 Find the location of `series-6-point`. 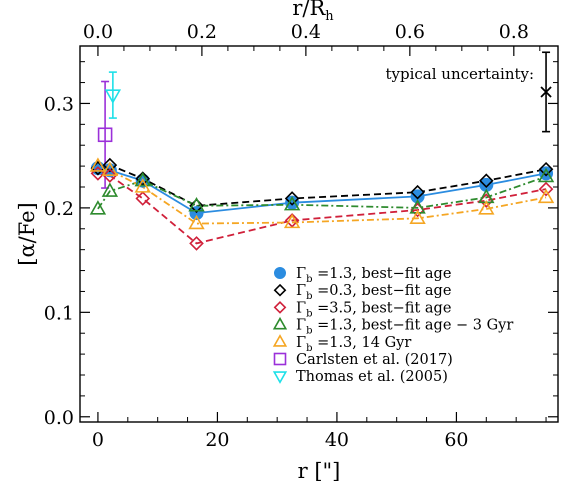

series-6-point is located at coordinates (113, 96).